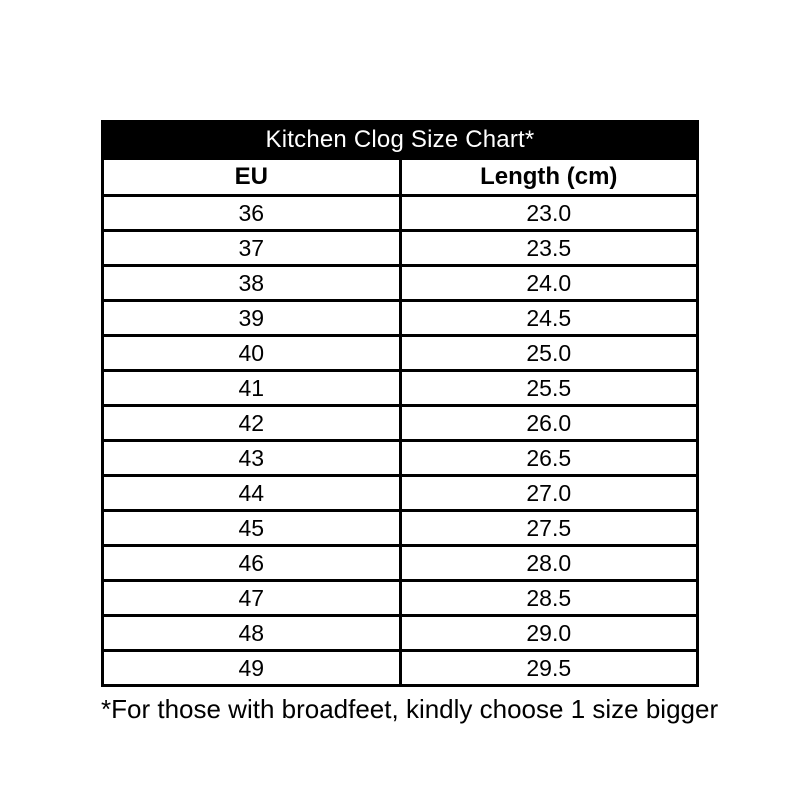  What do you see at coordinates (251, 598) in the screenshot?
I see `eu-size-cell: 47` at bounding box center [251, 598].